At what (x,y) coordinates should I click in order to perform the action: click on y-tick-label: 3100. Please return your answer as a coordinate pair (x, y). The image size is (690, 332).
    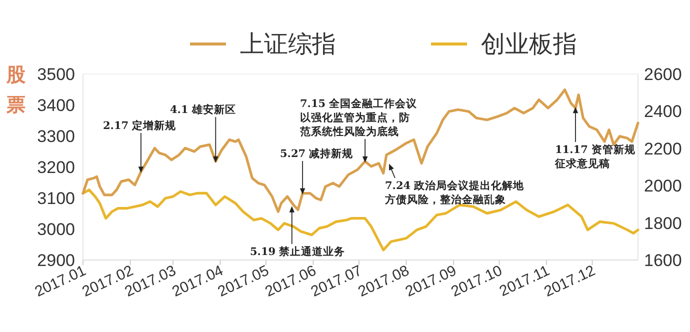
    Looking at the image, I should click on (56, 198).